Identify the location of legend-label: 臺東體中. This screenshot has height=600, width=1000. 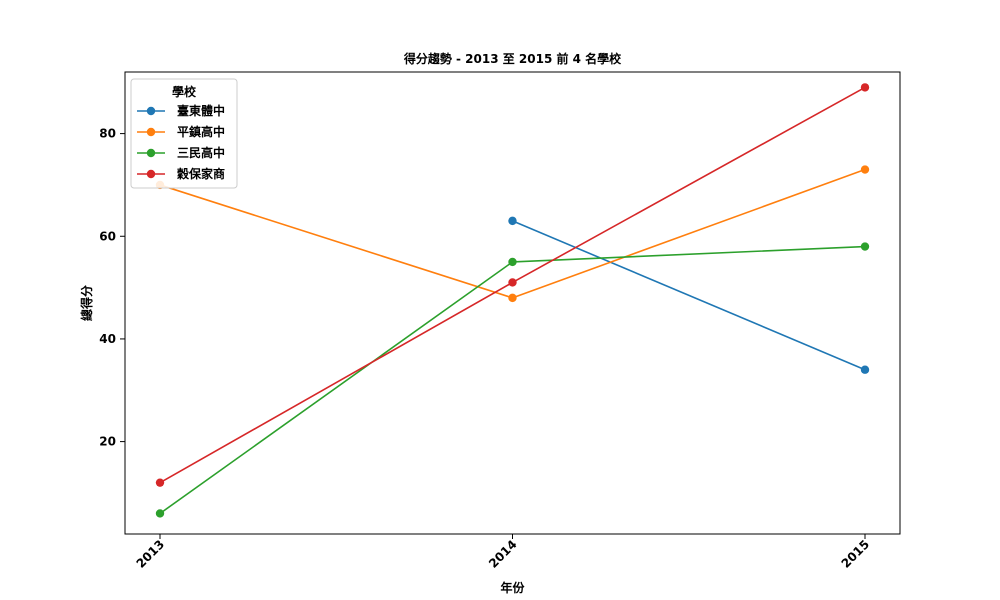
(201, 110).